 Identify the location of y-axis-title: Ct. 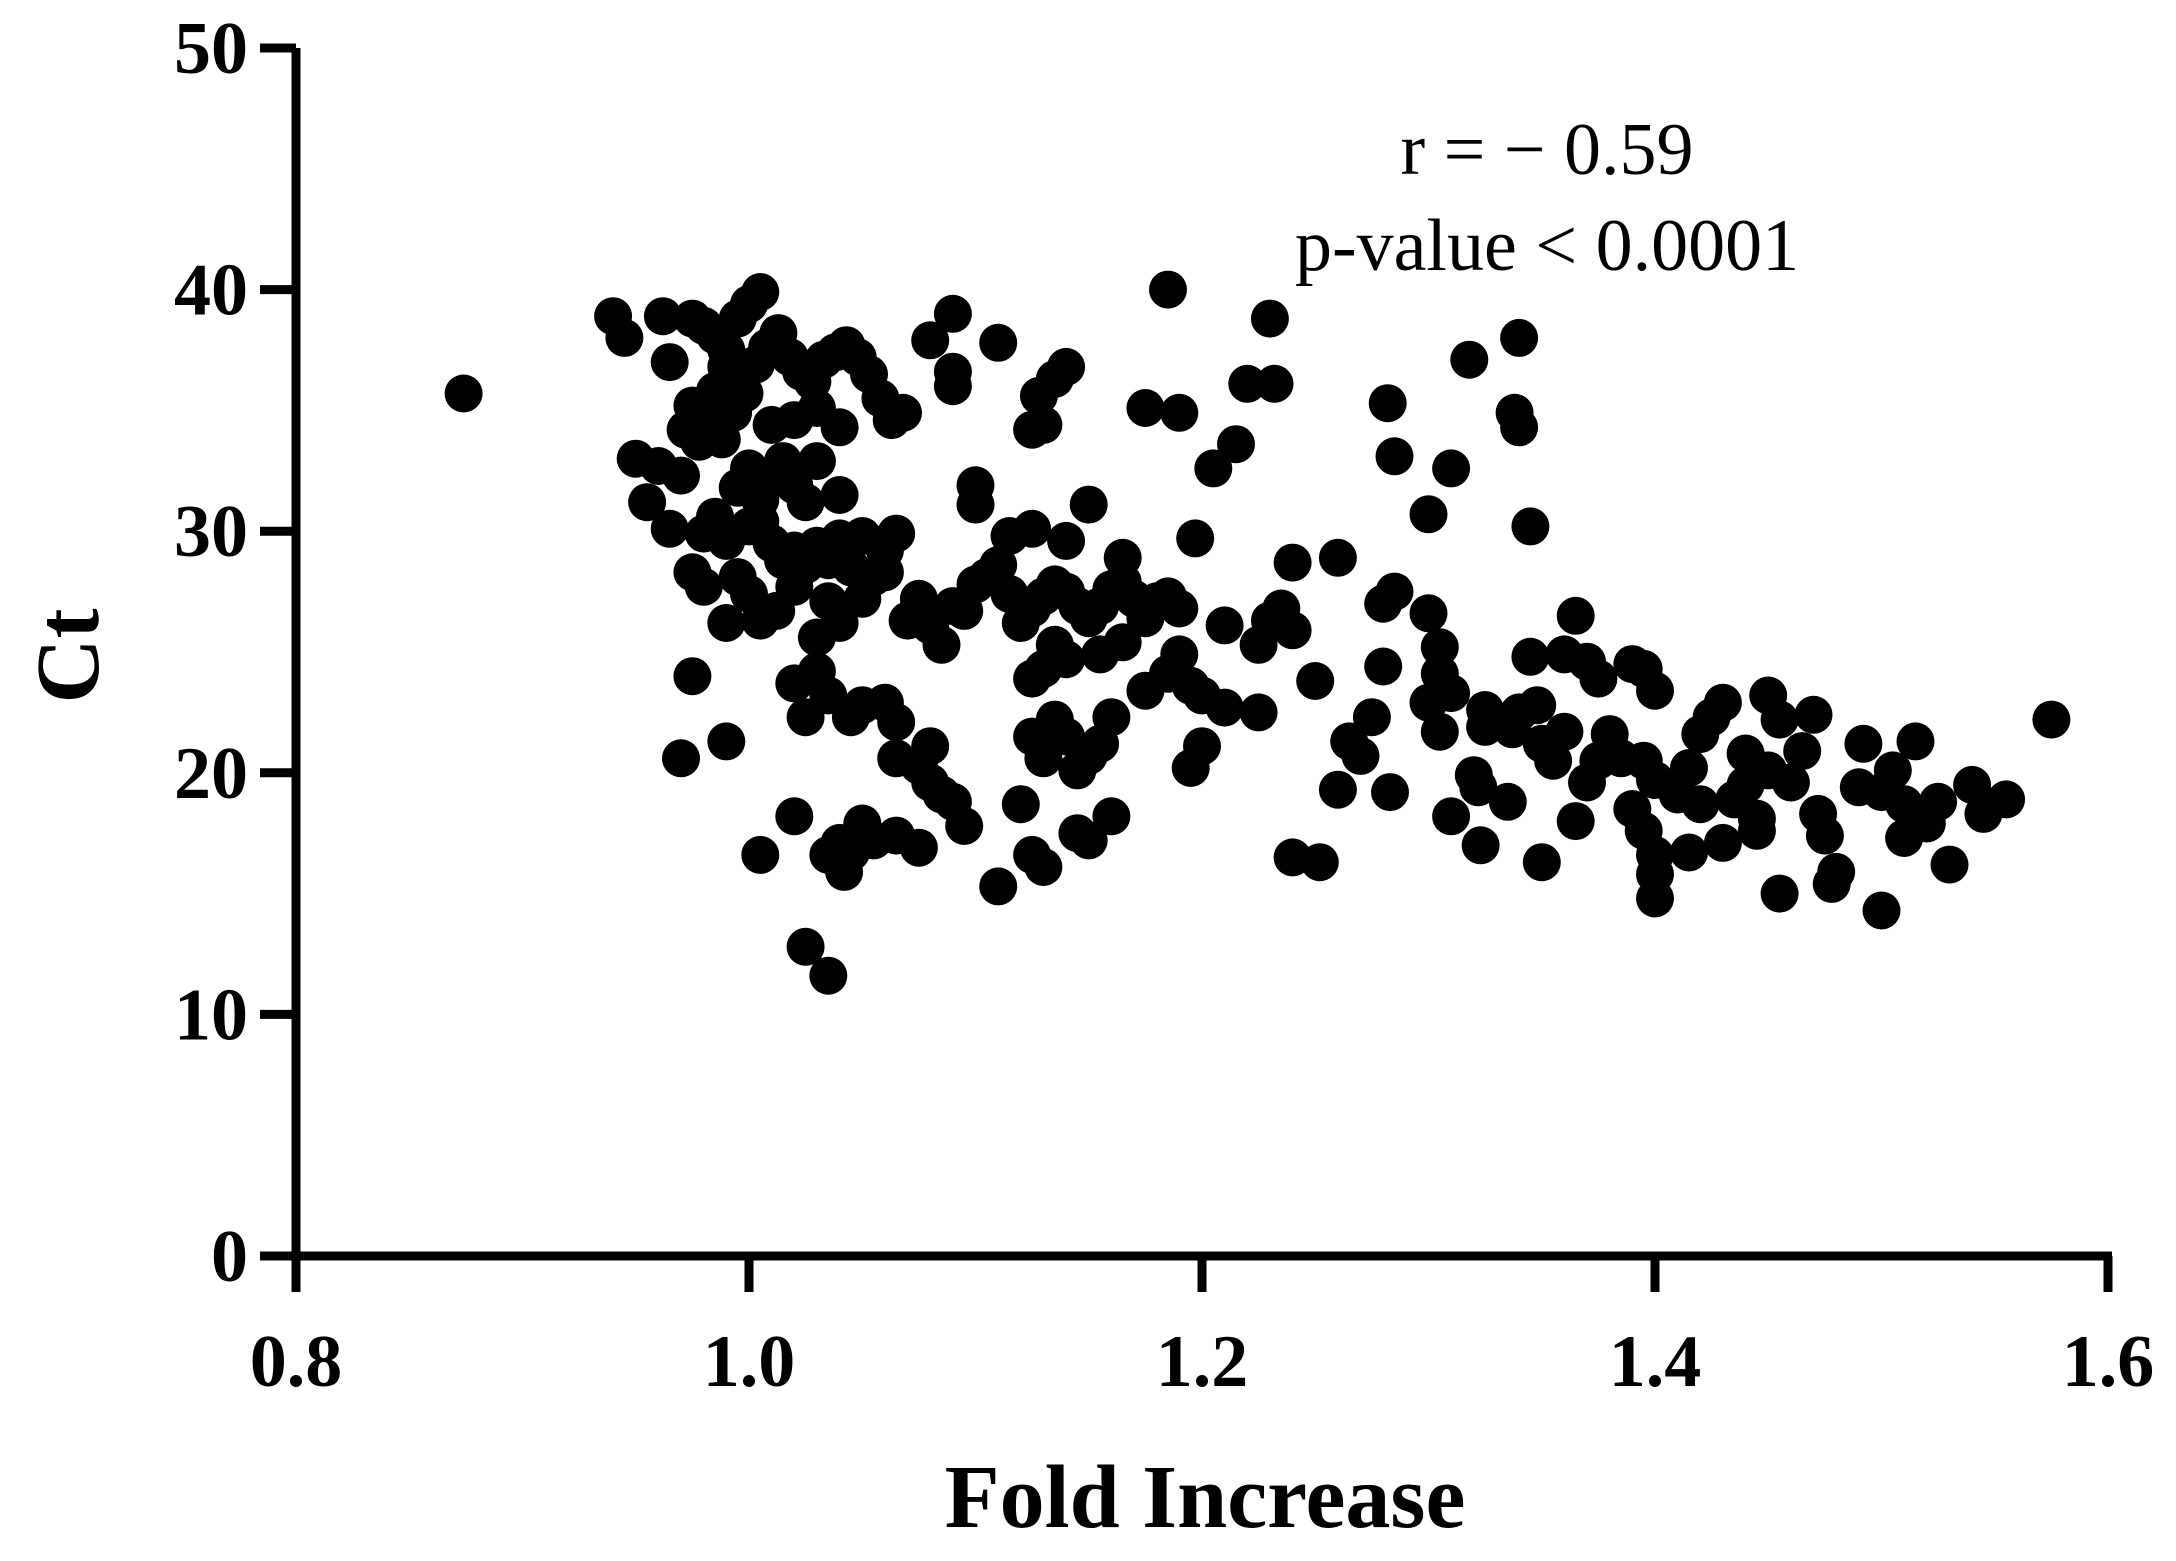
(68, 655).